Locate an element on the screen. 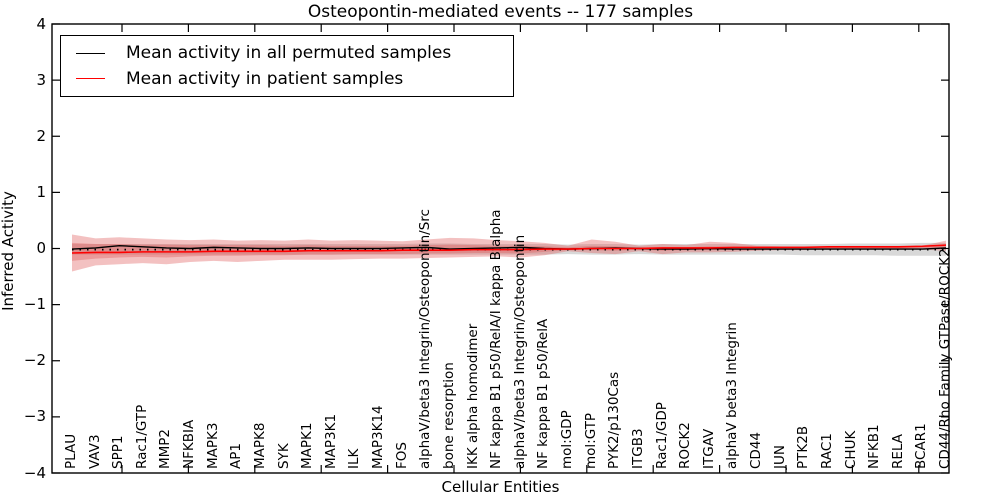 The height and width of the screenshot is (500, 1000). x-tick-label: PLAU is located at coordinates (71, 451).